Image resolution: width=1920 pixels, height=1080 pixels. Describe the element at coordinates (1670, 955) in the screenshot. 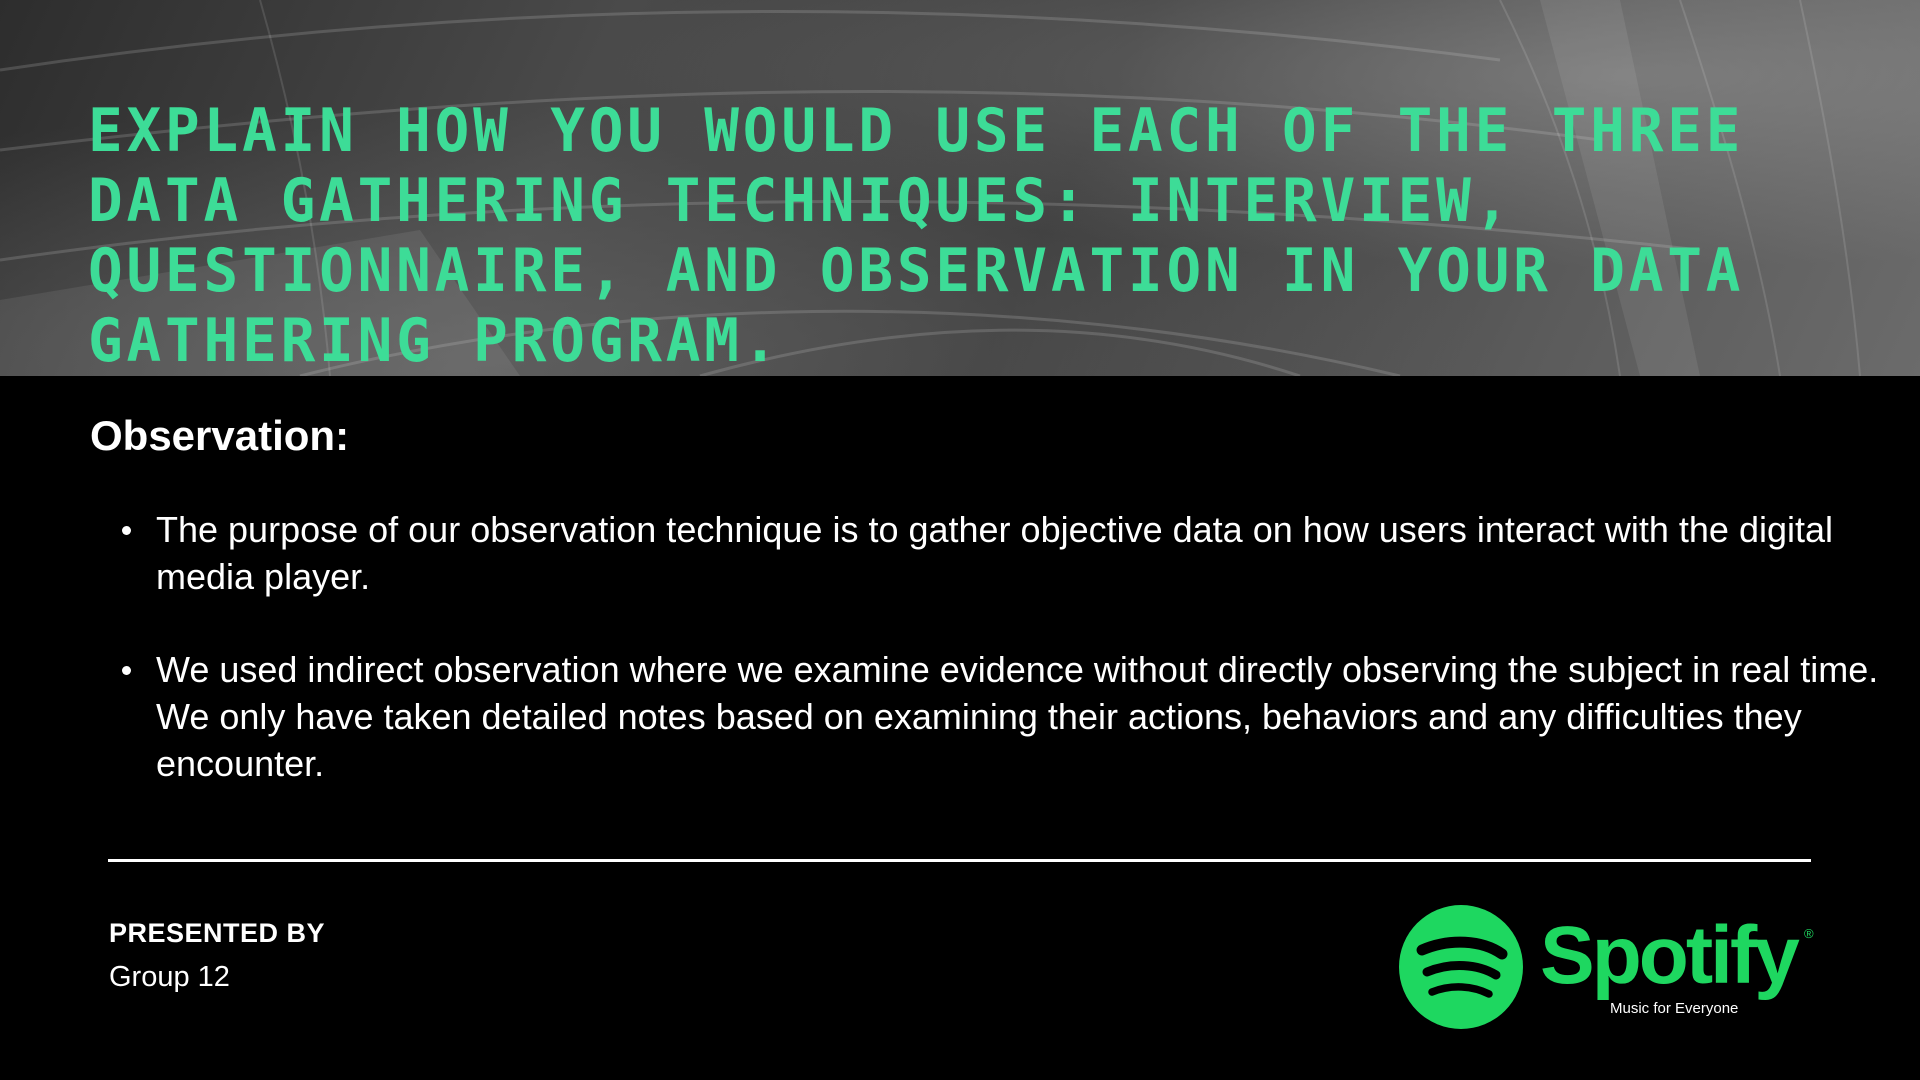

I see `spotify-wordmark: Spotify` at that location.